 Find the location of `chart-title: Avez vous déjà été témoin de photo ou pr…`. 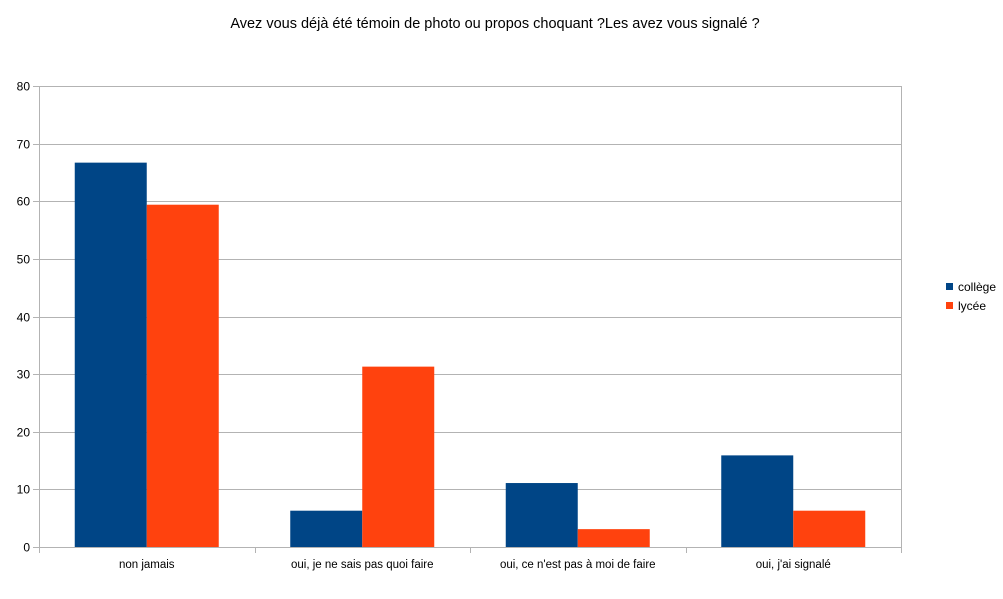

chart-title: Avez vous déjà été témoin de photo ou pr… is located at coordinates (495, 24).